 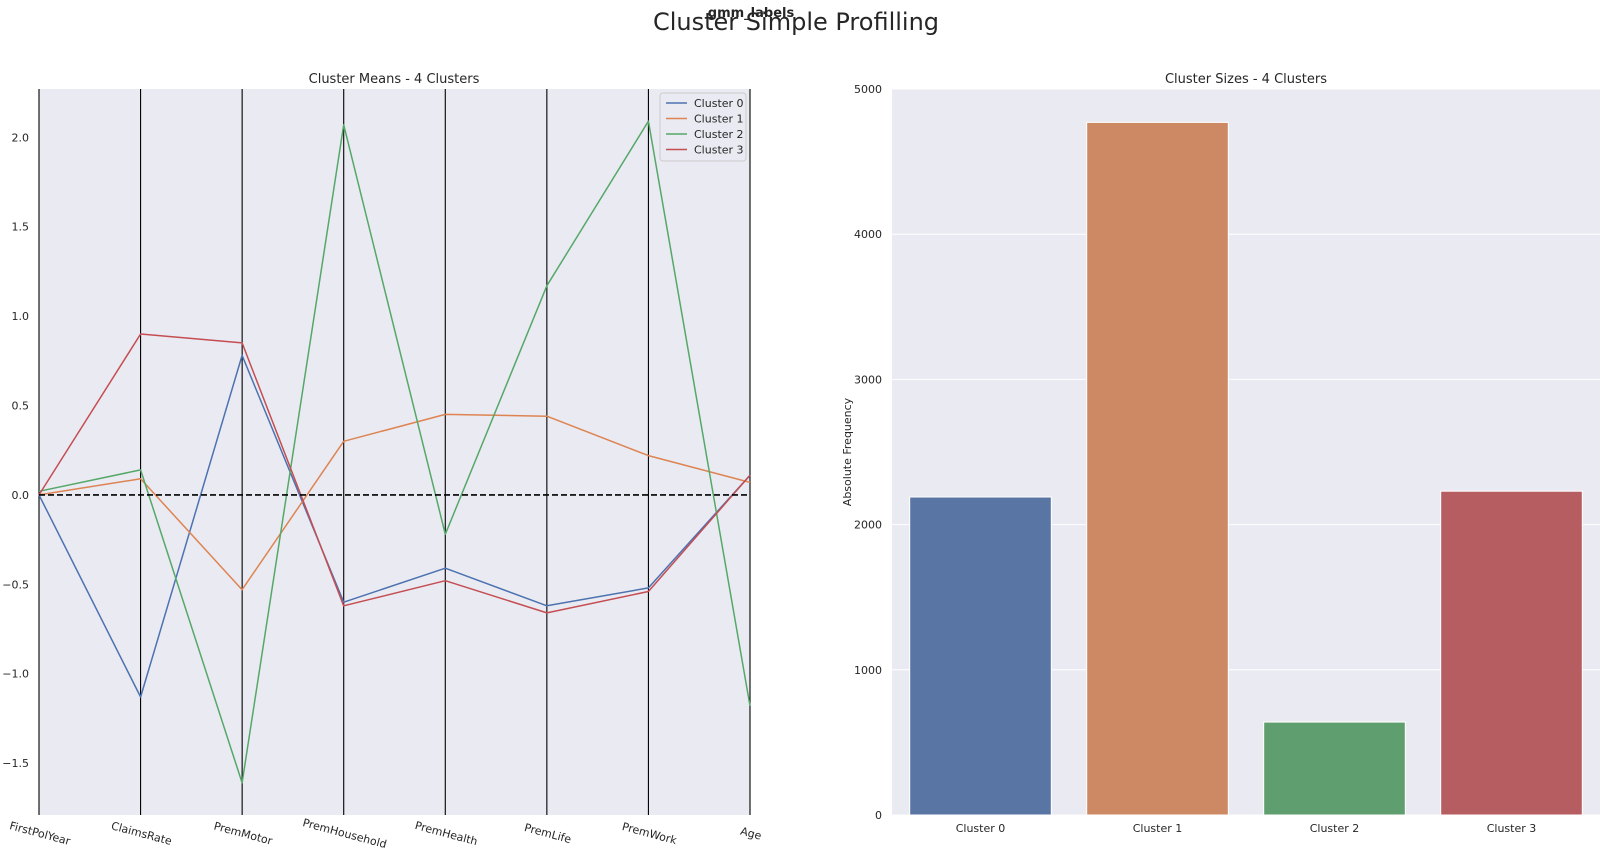 I want to click on xtick-label: FirstPolYear, so click(x=40, y=833).